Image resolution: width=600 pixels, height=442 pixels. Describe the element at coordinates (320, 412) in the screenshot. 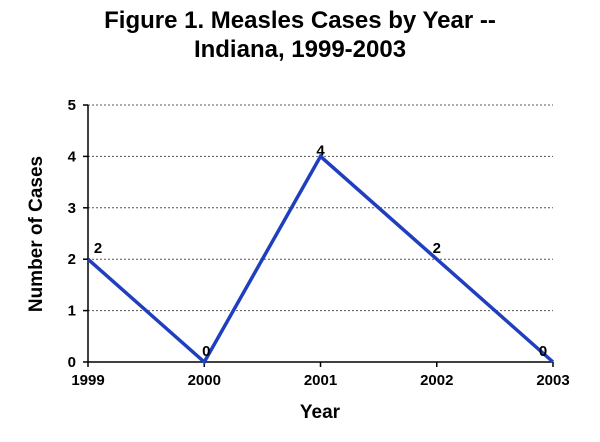

I see `x-axis-title: Year` at that location.